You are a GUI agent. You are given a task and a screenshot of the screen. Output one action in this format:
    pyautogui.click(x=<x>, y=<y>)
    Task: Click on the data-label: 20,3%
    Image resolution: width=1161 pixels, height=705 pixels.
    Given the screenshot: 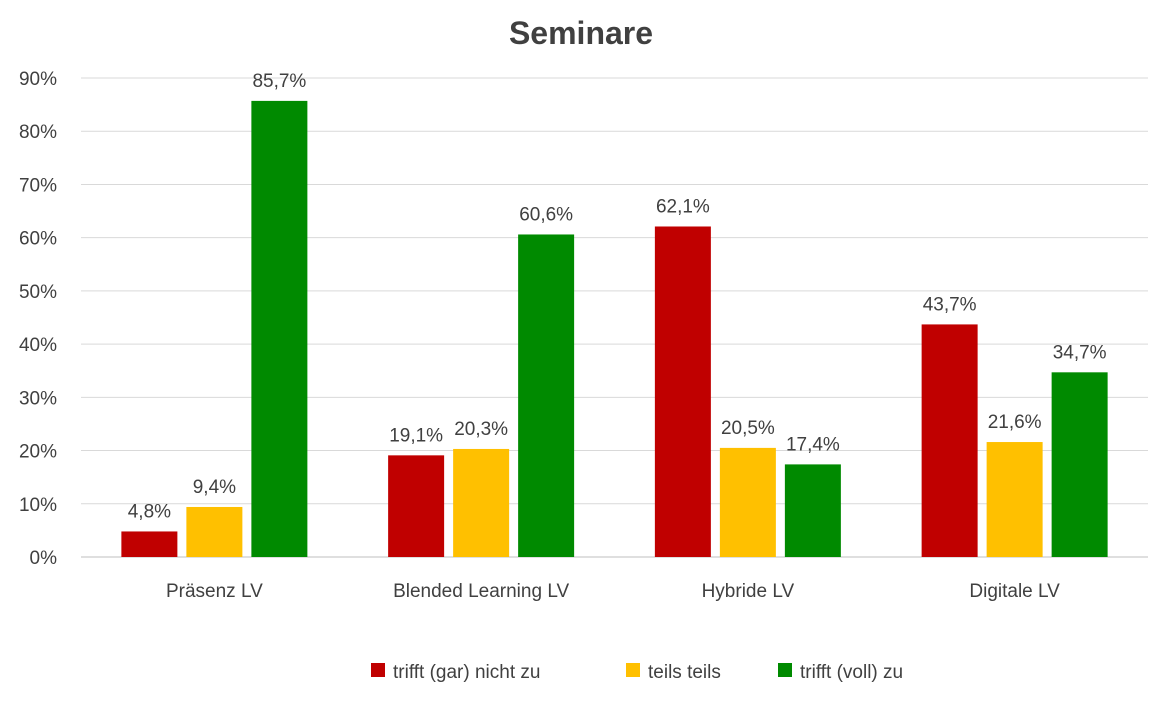 What is the action you would take?
    pyautogui.click(x=481, y=429)
    